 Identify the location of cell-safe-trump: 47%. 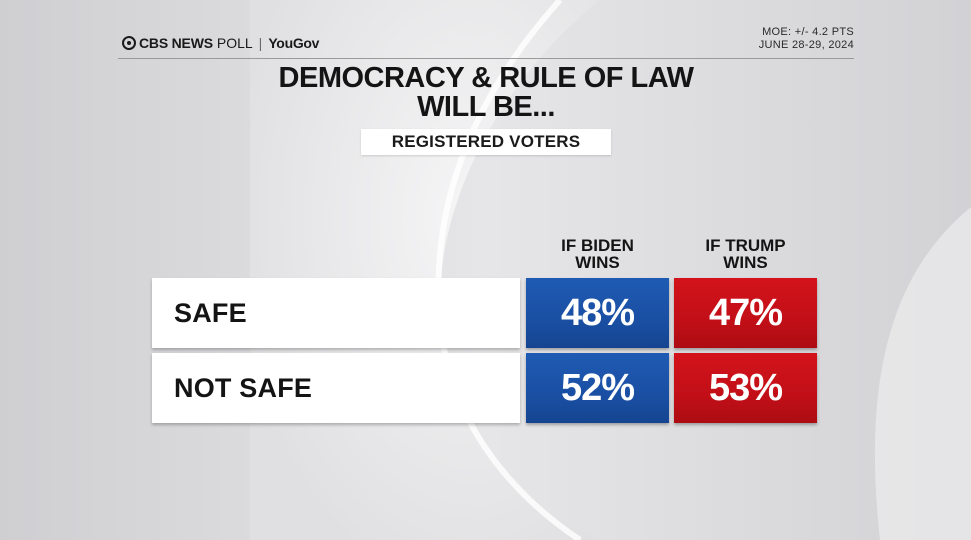
(745, 313).